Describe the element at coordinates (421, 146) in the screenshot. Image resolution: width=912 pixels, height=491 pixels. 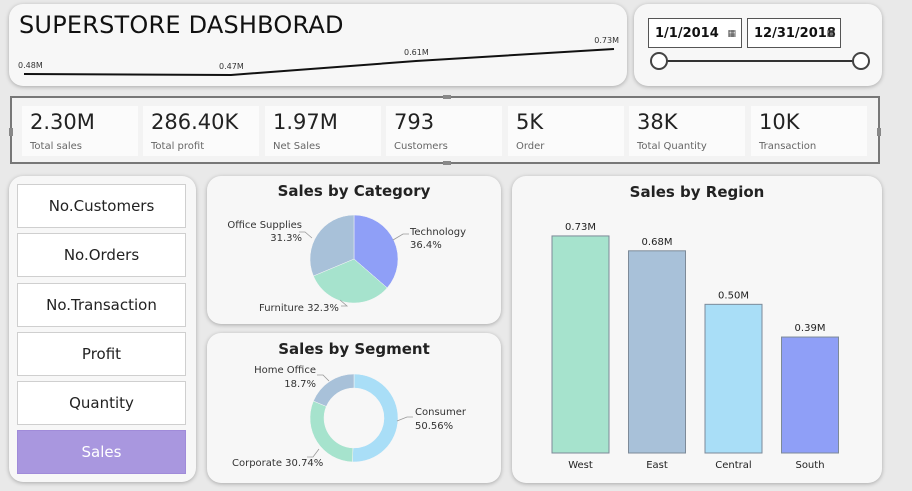
I see `kpi-label: Customers` at that location.